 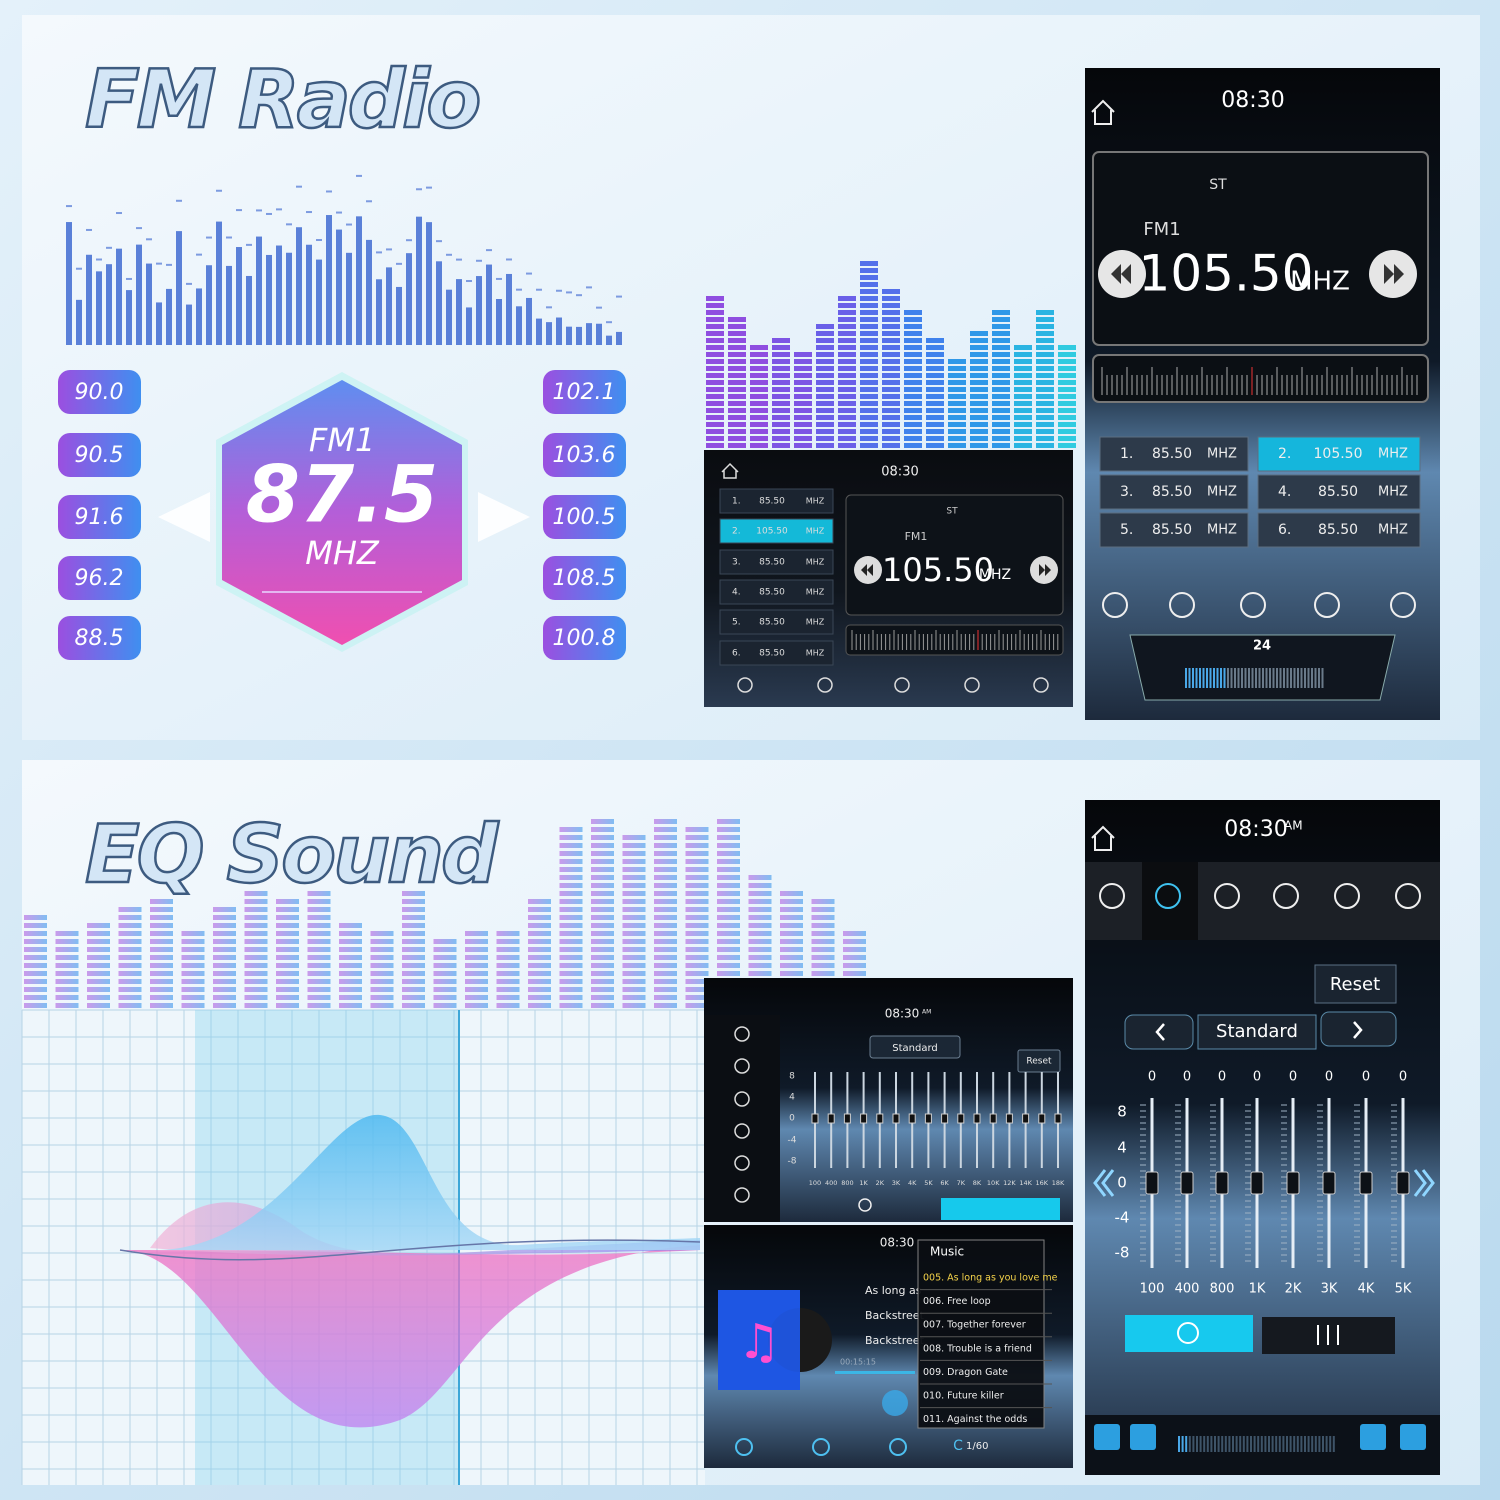 What do you see at coordinates (1393, 530) in the screenshot?
I see `preset-unit: MHZ` at bounding box center [1393, 530].